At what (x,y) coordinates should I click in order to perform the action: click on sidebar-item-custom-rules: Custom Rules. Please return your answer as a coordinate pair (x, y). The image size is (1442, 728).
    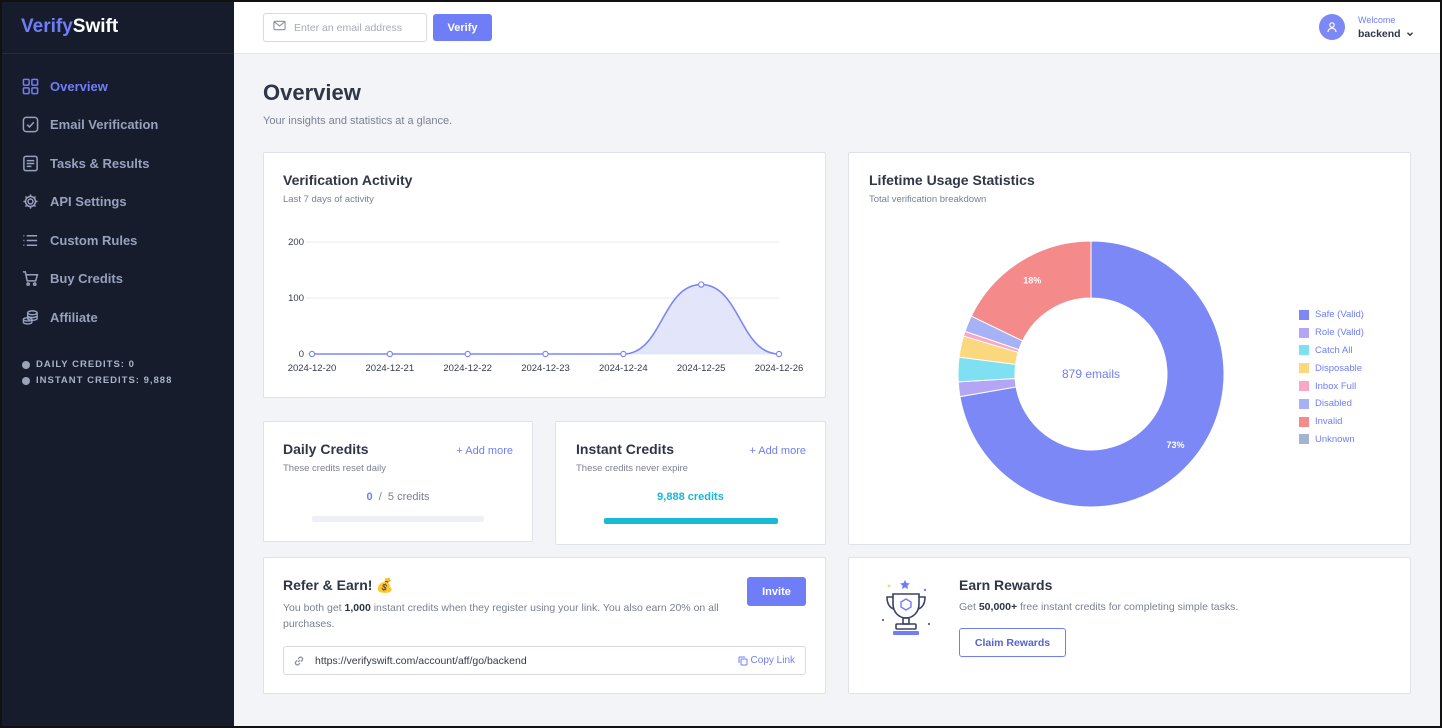
    Looking at the image, I should click on (117, 240).